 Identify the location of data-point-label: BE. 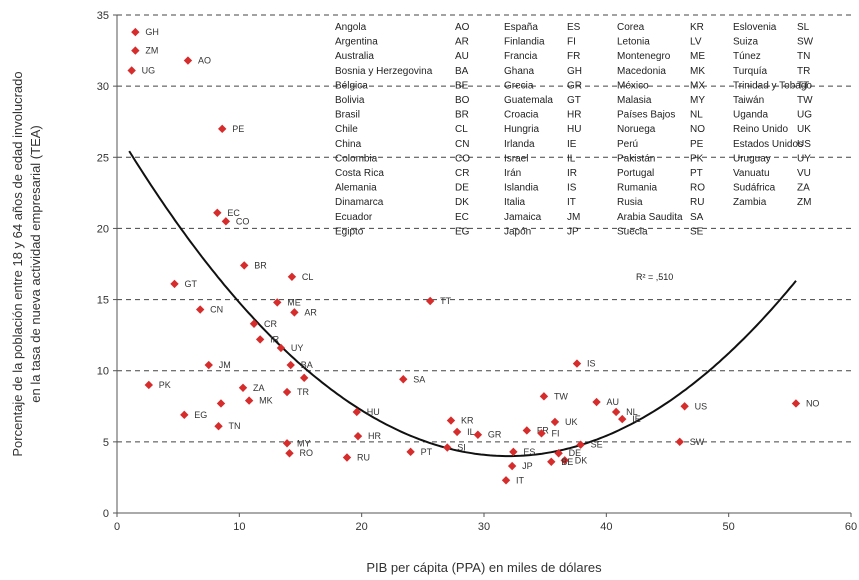
(567, 462).